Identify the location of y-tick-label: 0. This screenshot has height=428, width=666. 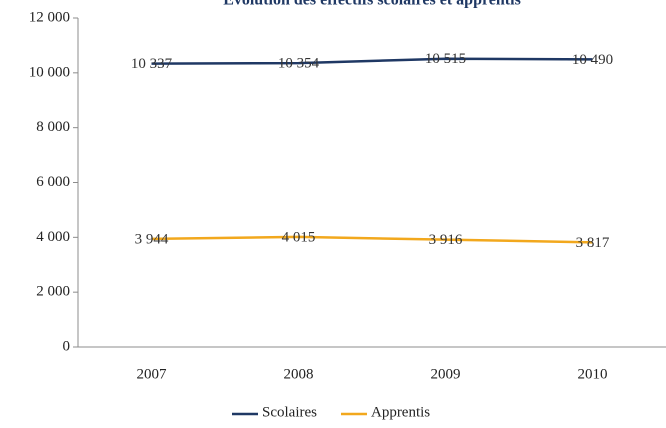
(67, 346).